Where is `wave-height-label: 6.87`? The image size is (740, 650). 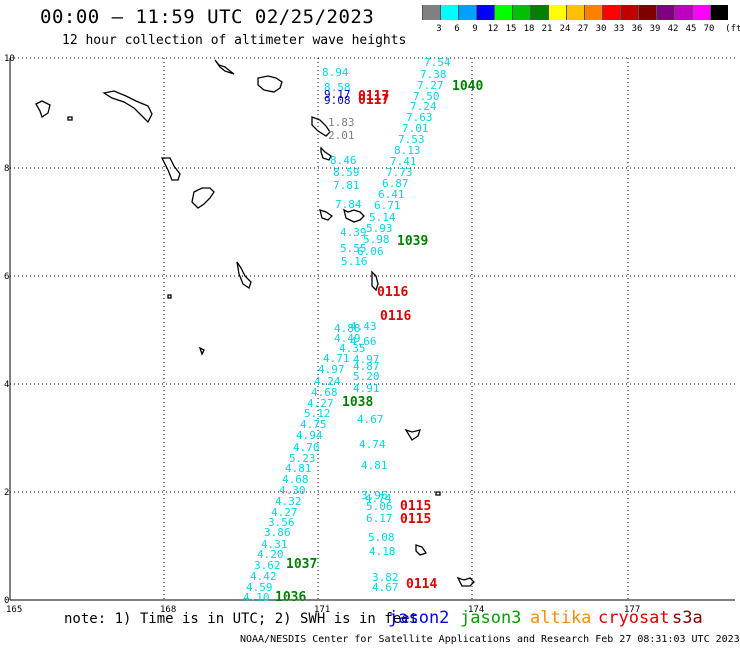 wave-height-label: 6.87 is located at coordinates (395, 183).